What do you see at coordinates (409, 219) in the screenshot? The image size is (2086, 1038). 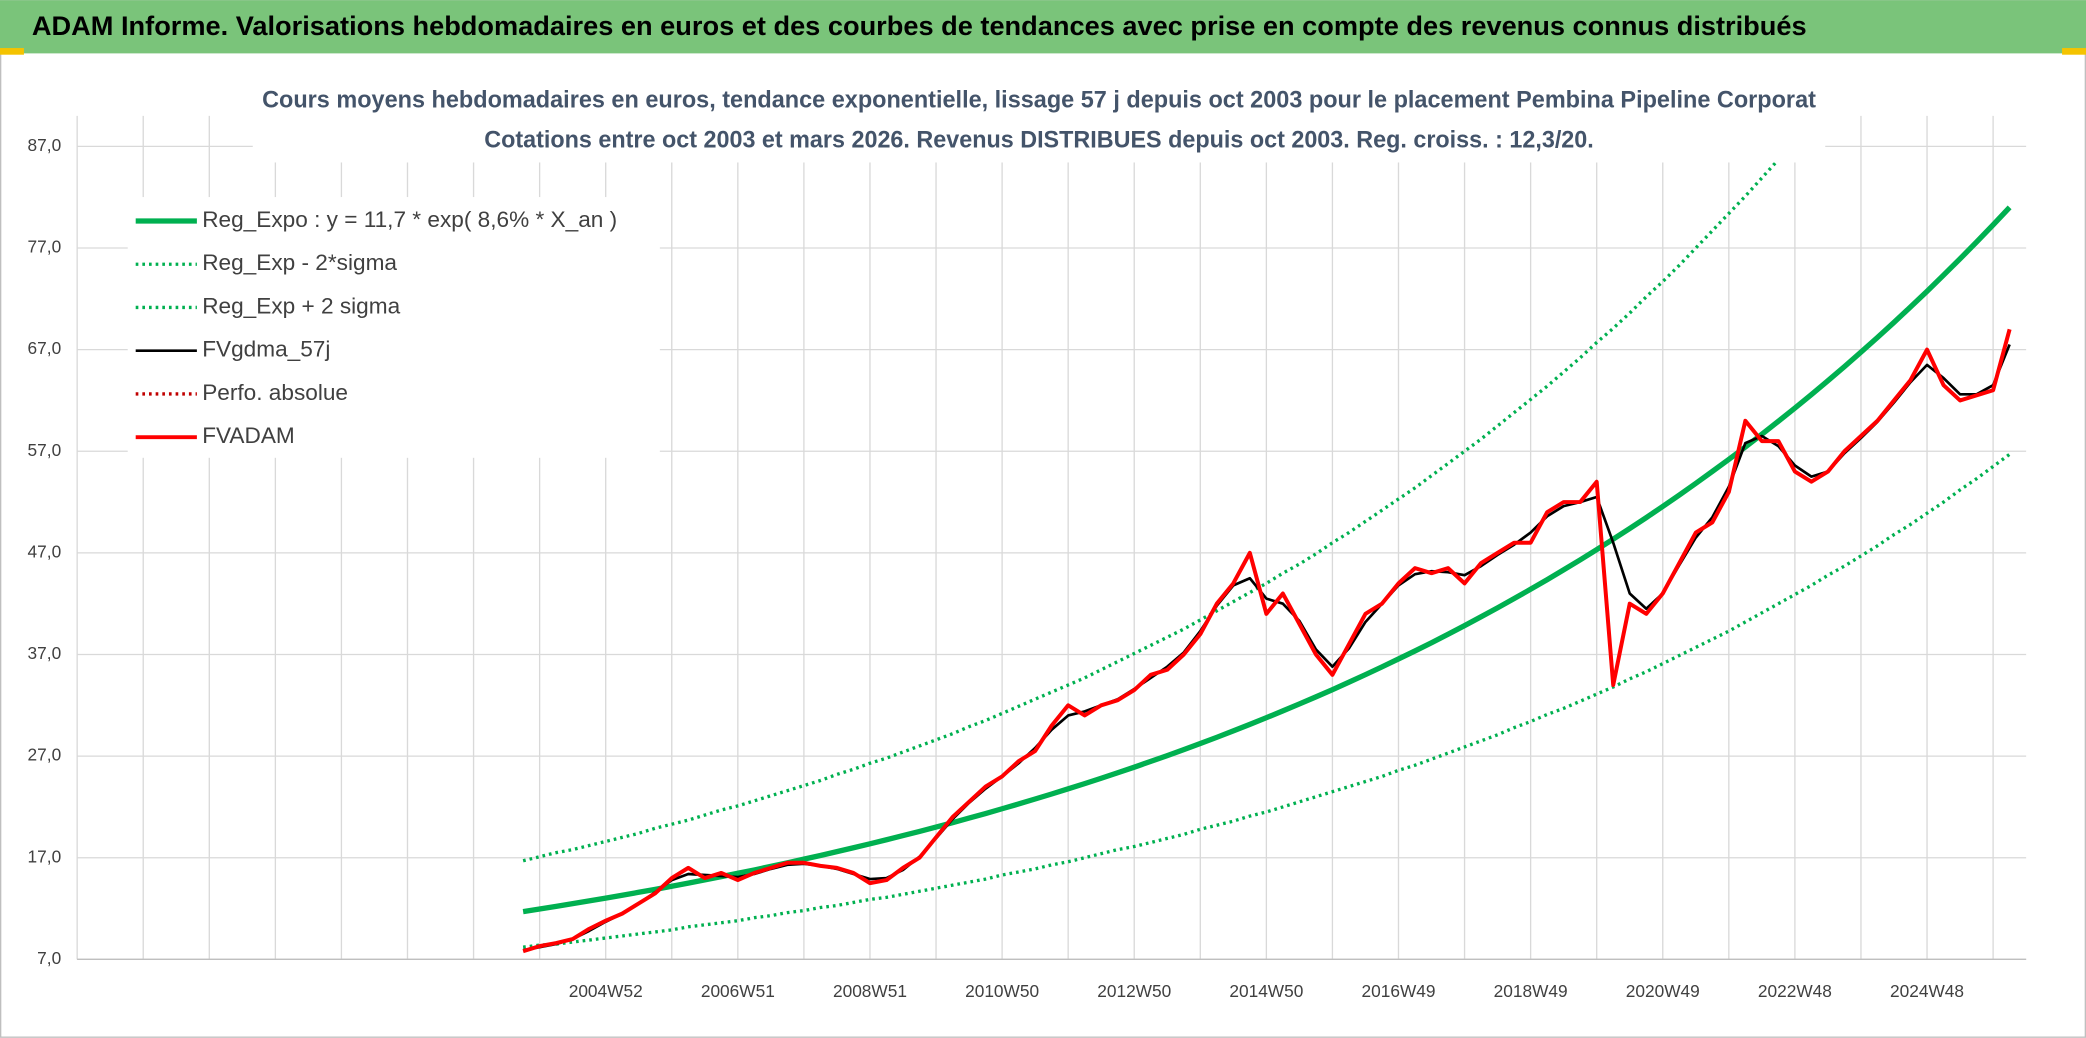 I see `legend-label: Reg_Expo : y = 11,7 * exp( 8,6% * X_an )` at bounding box center [409, 219].